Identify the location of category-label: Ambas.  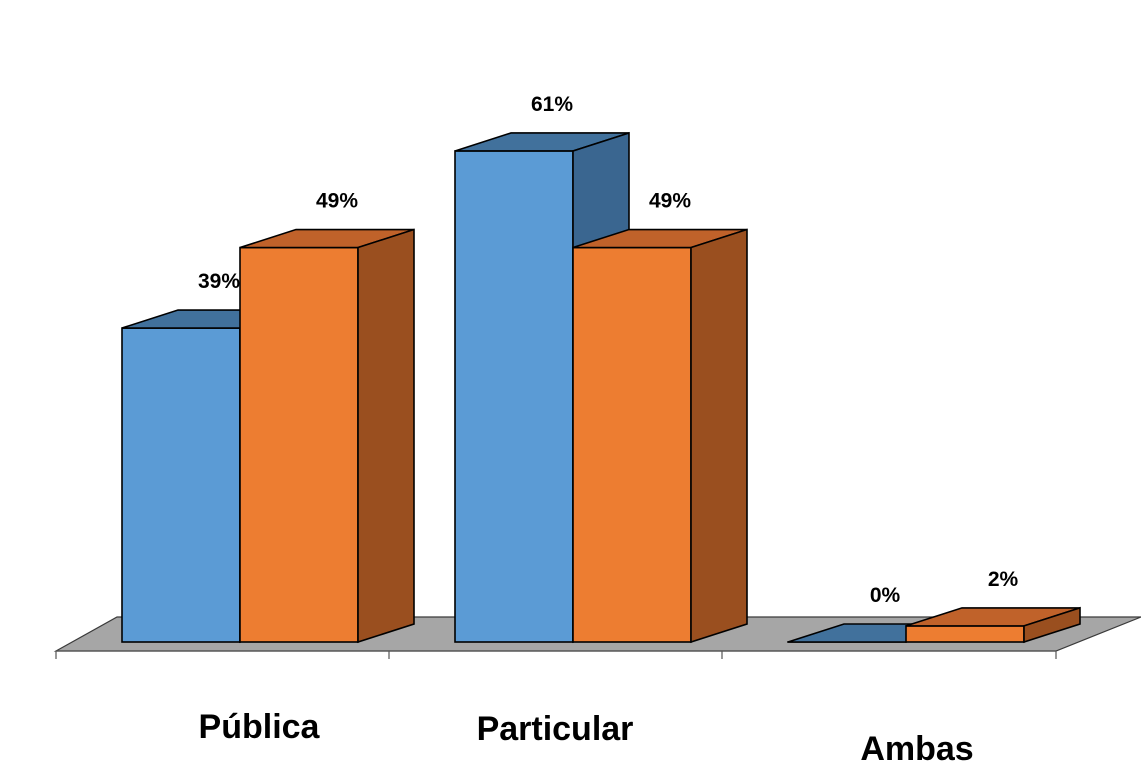
(916, 749).